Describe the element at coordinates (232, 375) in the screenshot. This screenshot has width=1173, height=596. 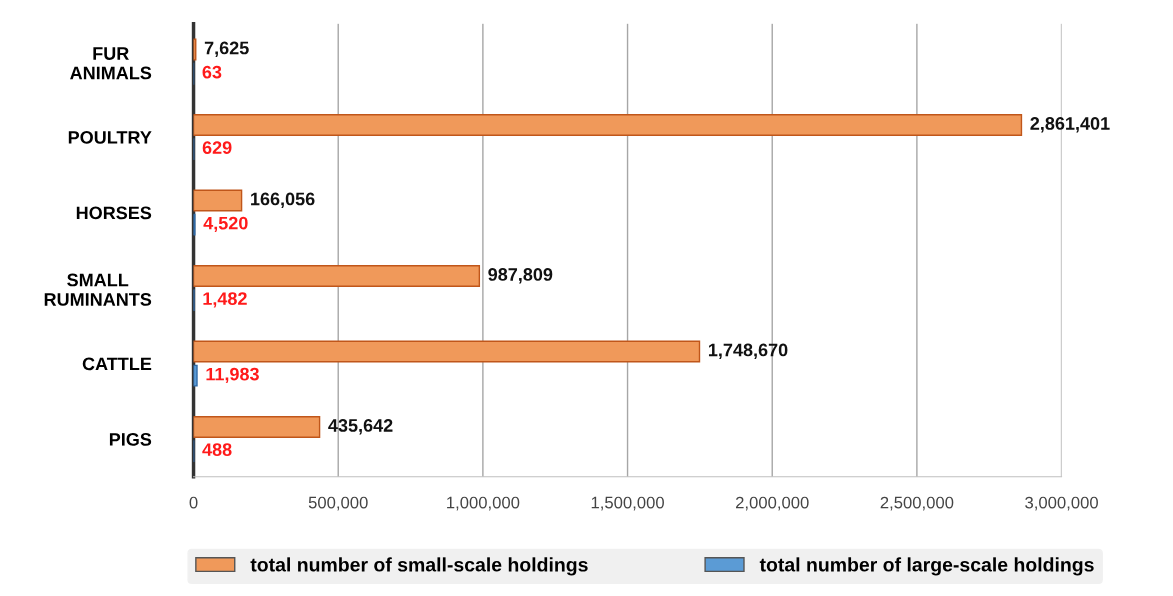
I see `data-label: 11,983` at that location.